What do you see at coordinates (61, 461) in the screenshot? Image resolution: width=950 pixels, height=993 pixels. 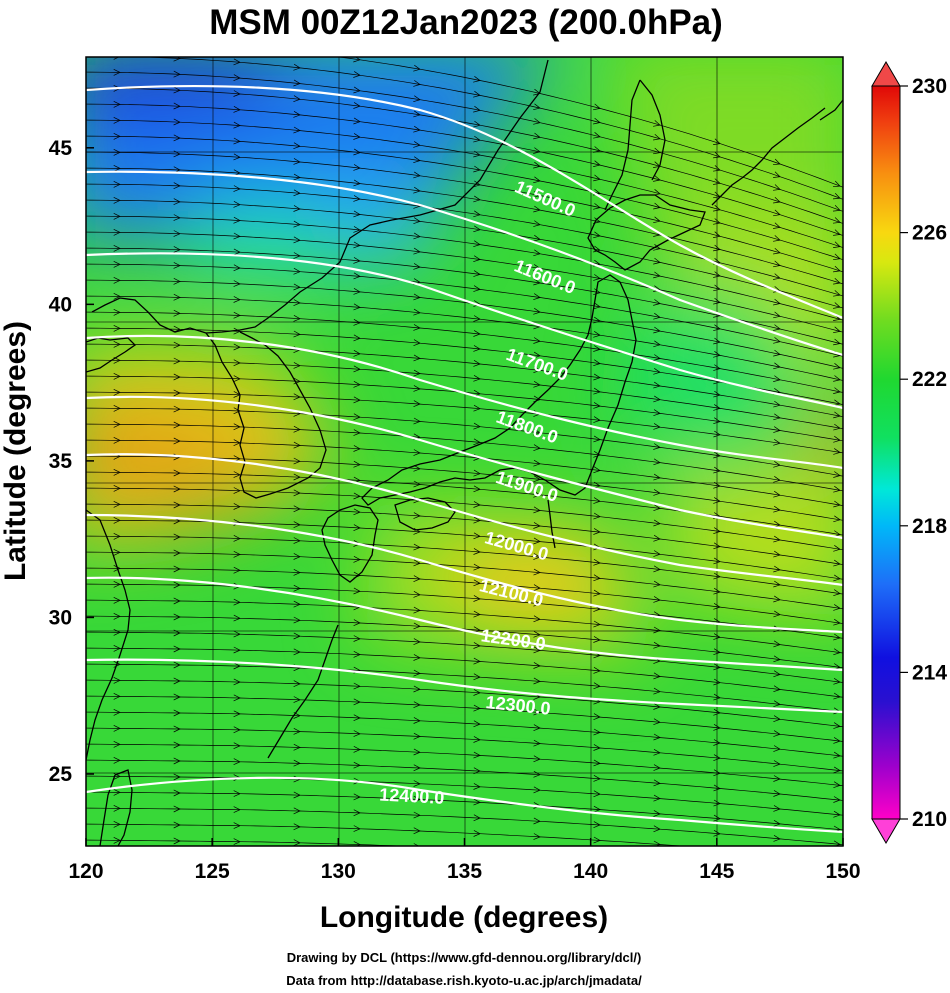 I see `y-tick-label: 35` at bounding box center [61, 461].